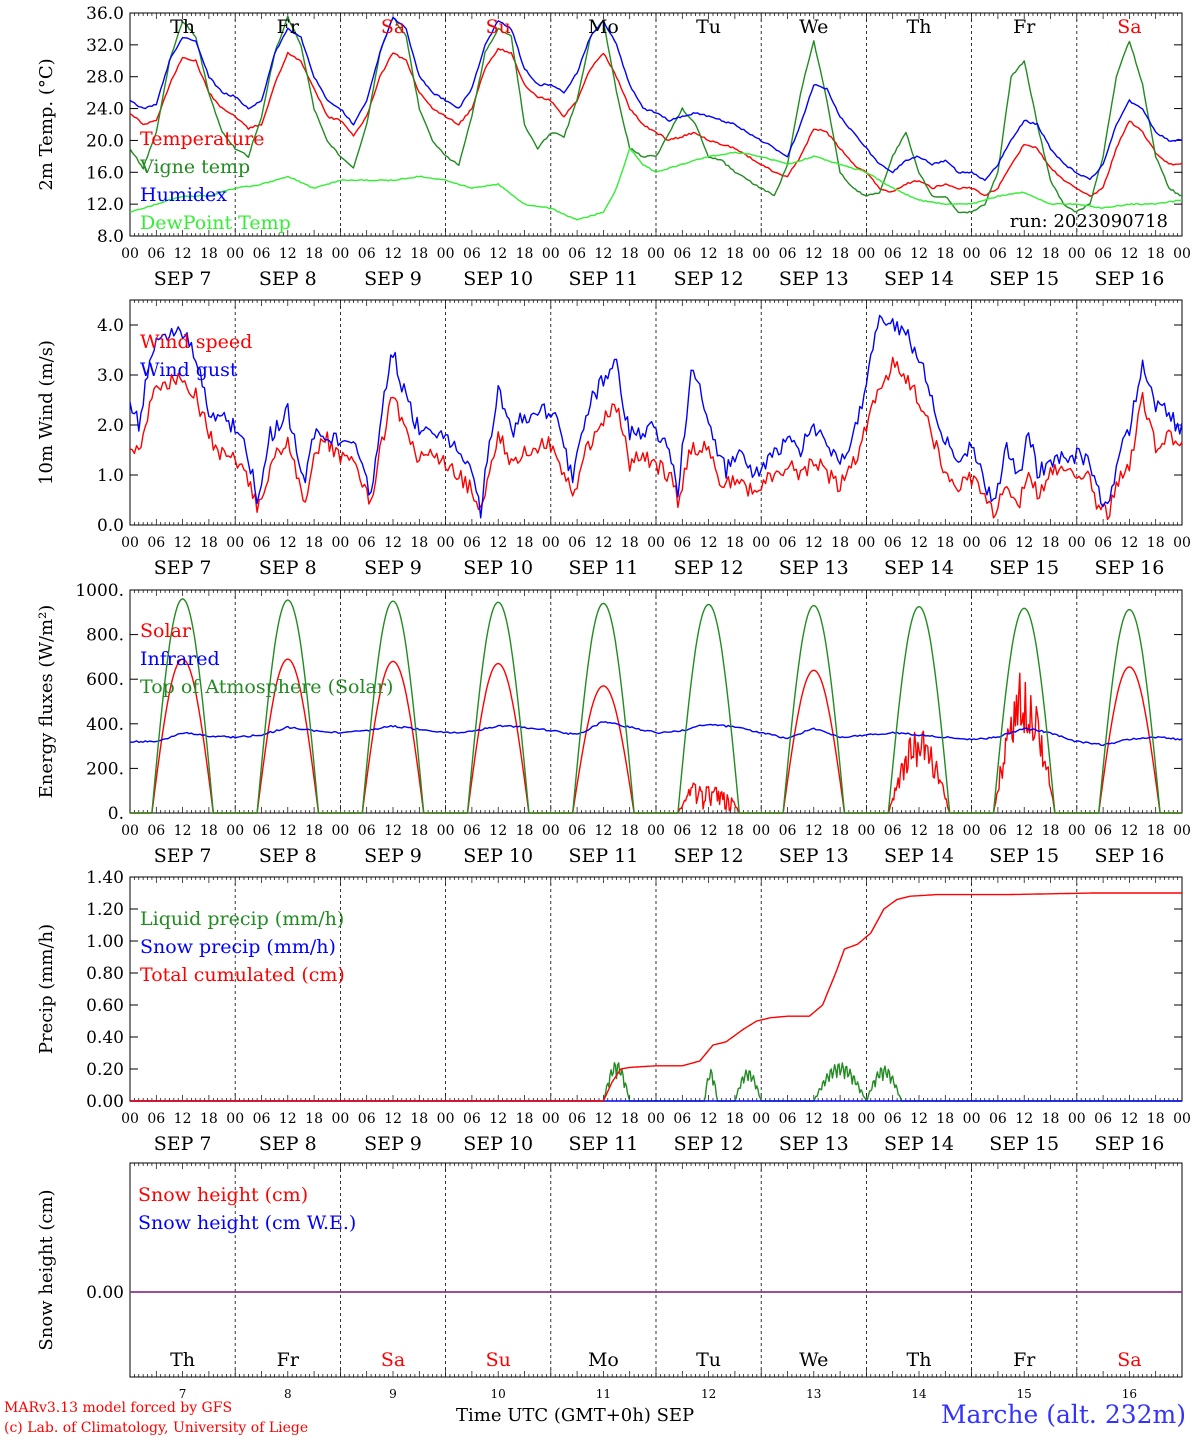  Describe the element at coordinates (105, 46) in the screenshot. I see `y-tick-label: 32.0` at that location.